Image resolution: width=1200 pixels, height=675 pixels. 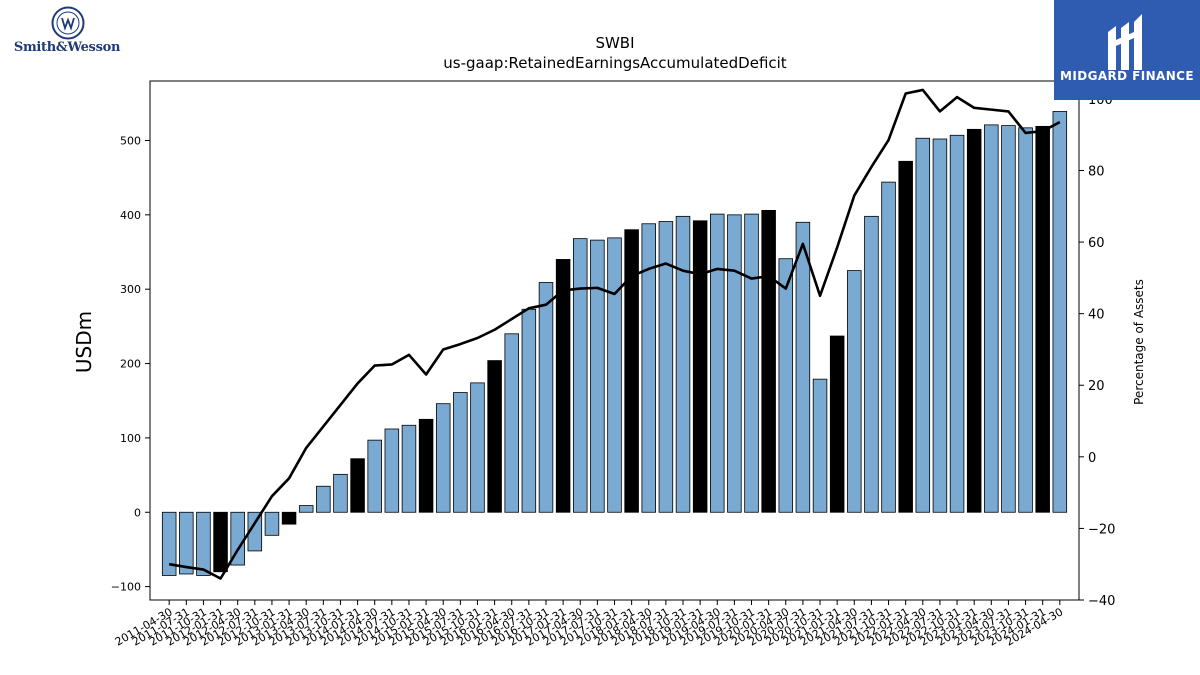 What do you see at coordinates (67, 47) in the screenshot?
I see `smith-wesson-wordmark: Smith&Wesson` at bounding box center [67, 47].